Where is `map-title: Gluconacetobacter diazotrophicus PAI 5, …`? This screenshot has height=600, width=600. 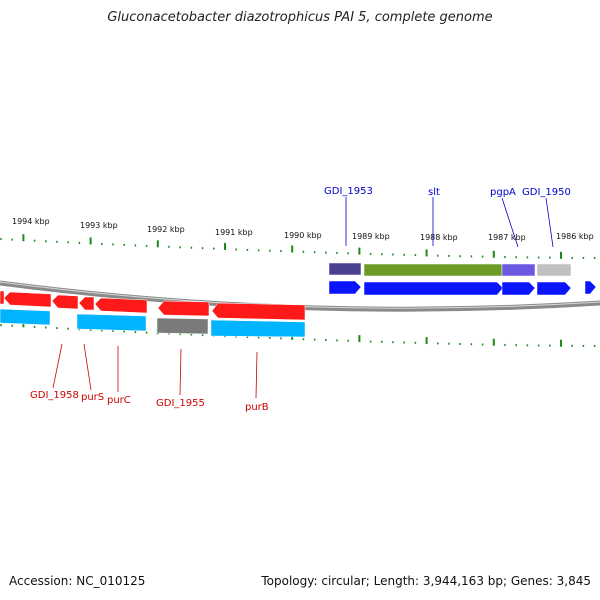 map-title: Gluconacetobacter diazotrophicus PAI 5, … is located at coordinates (300, 17).